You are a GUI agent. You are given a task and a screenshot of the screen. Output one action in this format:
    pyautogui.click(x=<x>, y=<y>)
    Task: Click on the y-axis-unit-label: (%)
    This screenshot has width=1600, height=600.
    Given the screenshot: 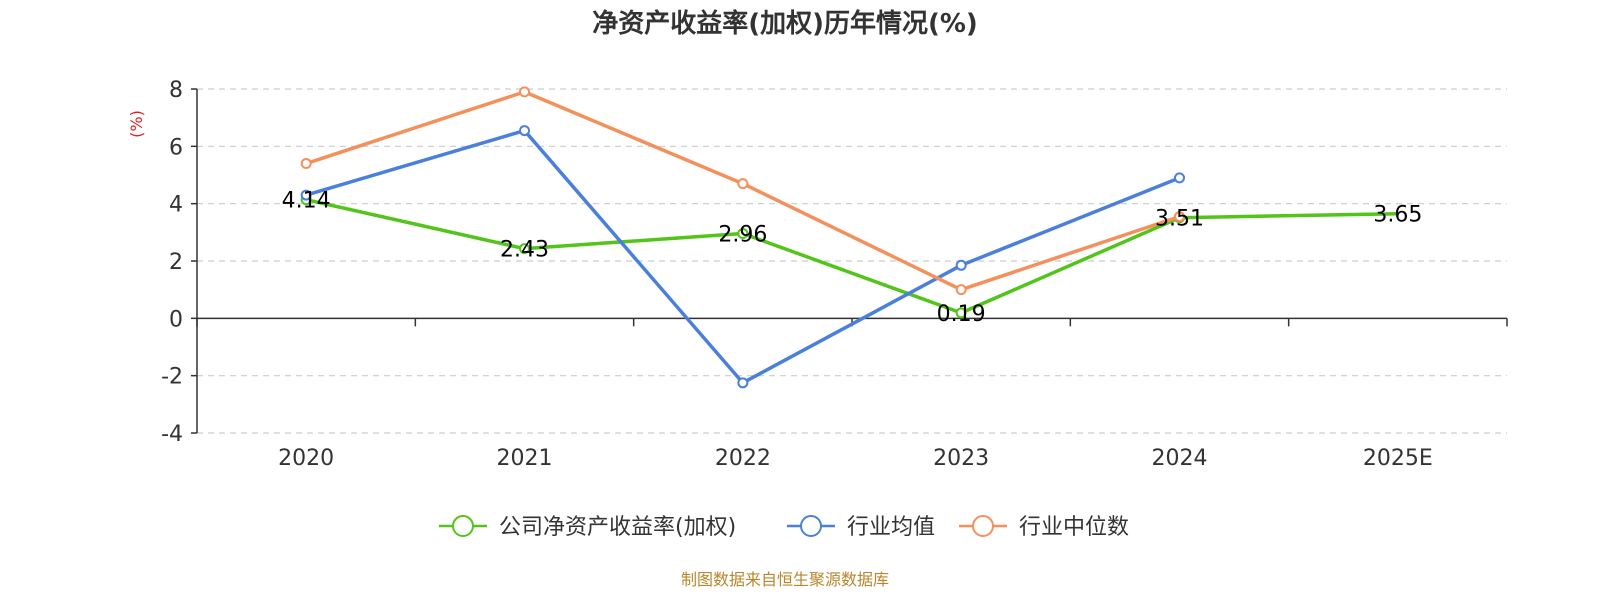 What is the action you would take?
    pyautogui.click(x=136, y=124)
    